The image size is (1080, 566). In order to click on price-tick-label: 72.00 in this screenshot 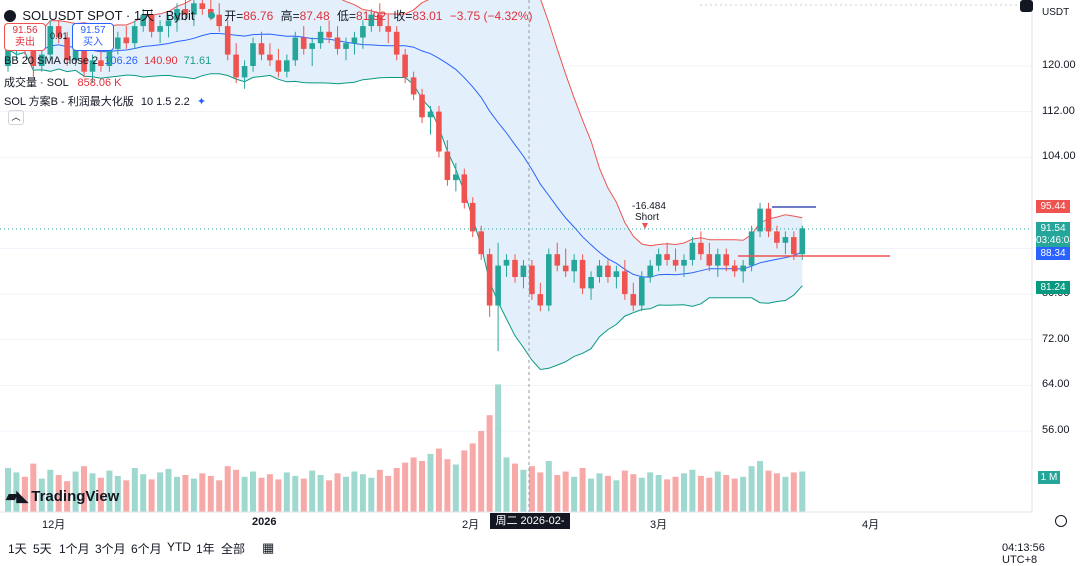, I will do `click(1056, 338)`.